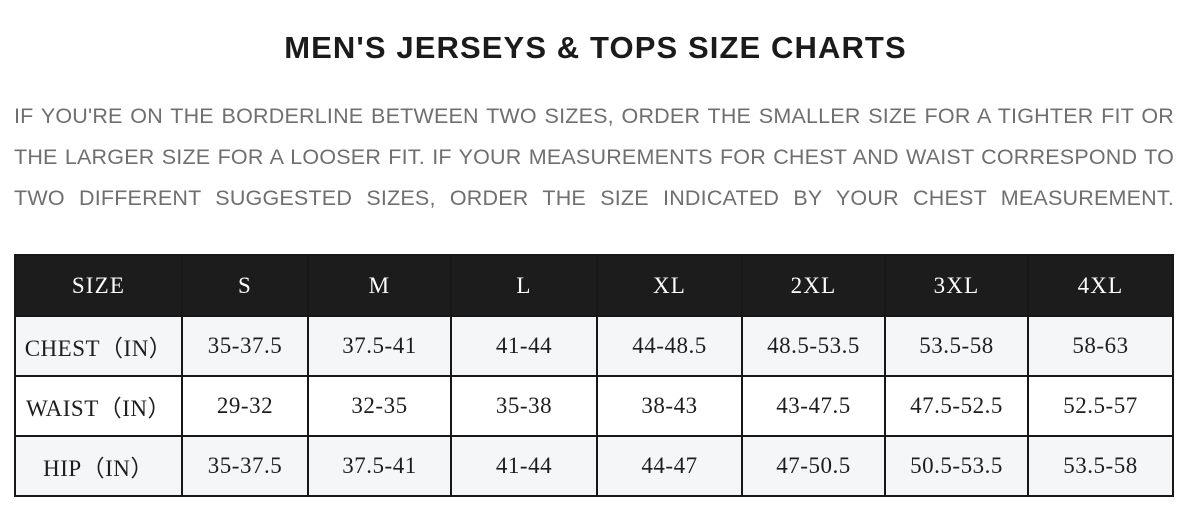  Describe the element at coordinates (98, 346) in the screenshot. I see `row-label-chest: CHEST（IN）` at that location.